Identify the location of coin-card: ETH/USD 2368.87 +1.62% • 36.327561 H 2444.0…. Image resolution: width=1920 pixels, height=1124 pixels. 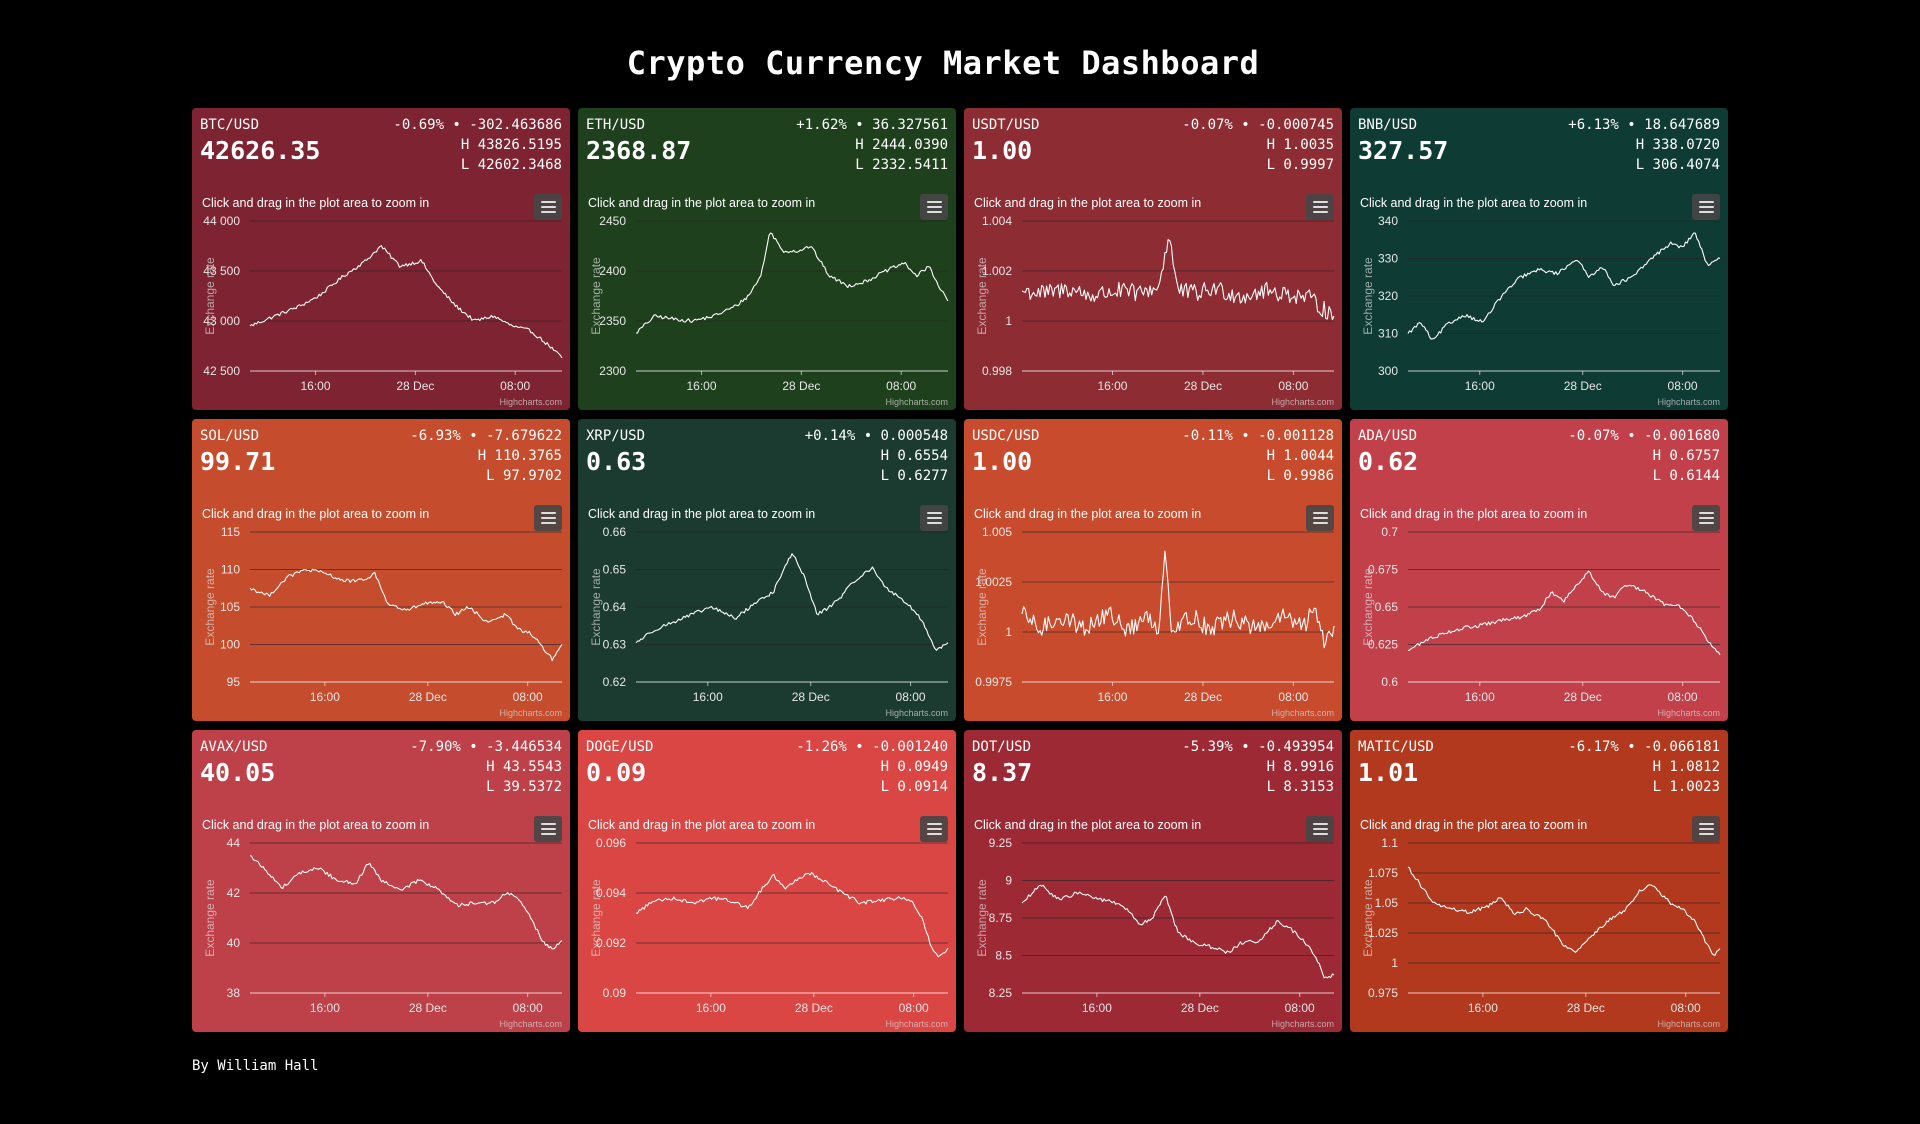
(767, 259).